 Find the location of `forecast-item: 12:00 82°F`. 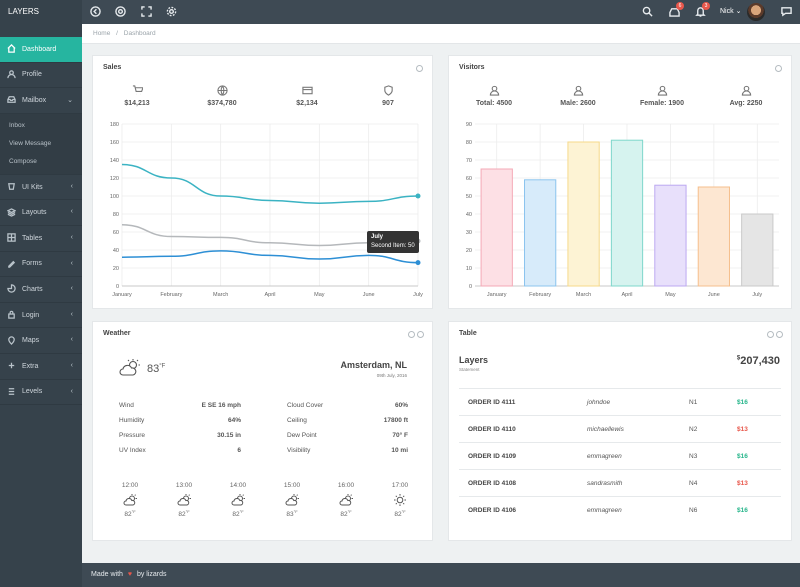

forecast-item: 12:00 82°F is located at coordinates (130, 500).